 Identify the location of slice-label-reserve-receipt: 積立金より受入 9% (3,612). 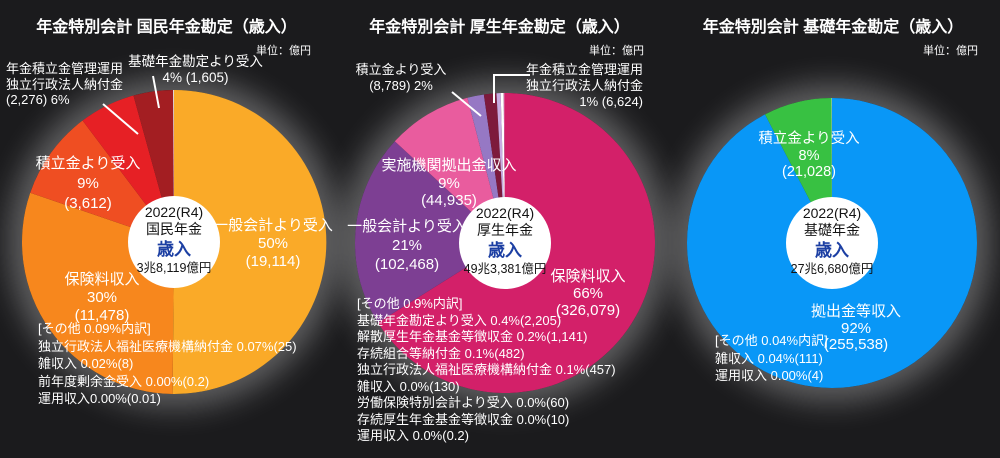
(88, 183).